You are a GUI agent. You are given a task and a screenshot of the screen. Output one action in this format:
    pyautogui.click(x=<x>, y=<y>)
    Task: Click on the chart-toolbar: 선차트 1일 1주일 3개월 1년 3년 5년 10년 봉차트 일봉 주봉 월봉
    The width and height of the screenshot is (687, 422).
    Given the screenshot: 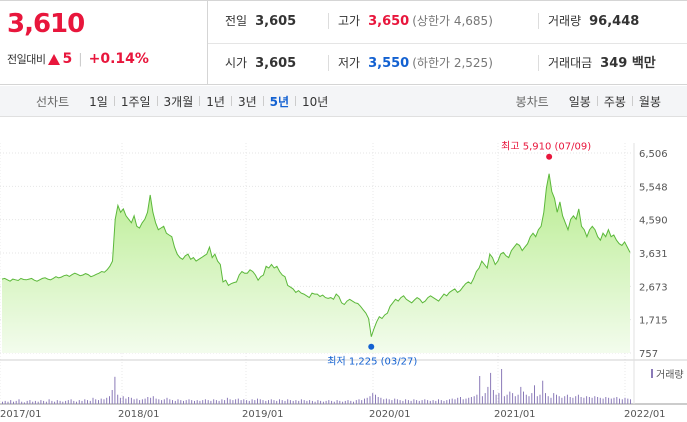 What is the action you would take?
    pyautogui.click(x=343, y=101)
    